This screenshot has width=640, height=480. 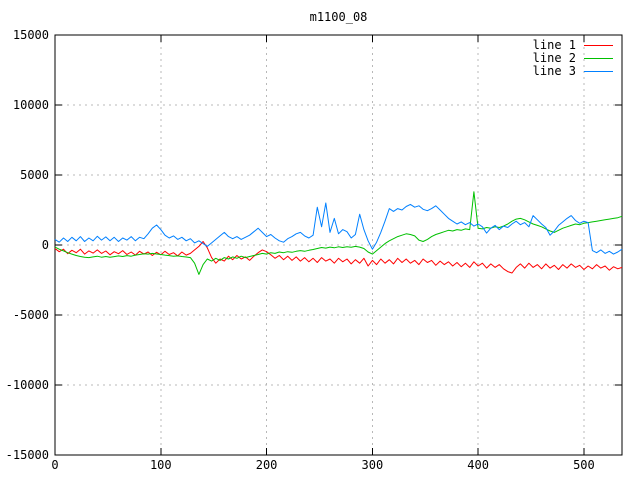 What do you see at coordinates (27, 455) in the screenshot?
I see `y-tick-label: -15000` at bounding box center [27, 455].